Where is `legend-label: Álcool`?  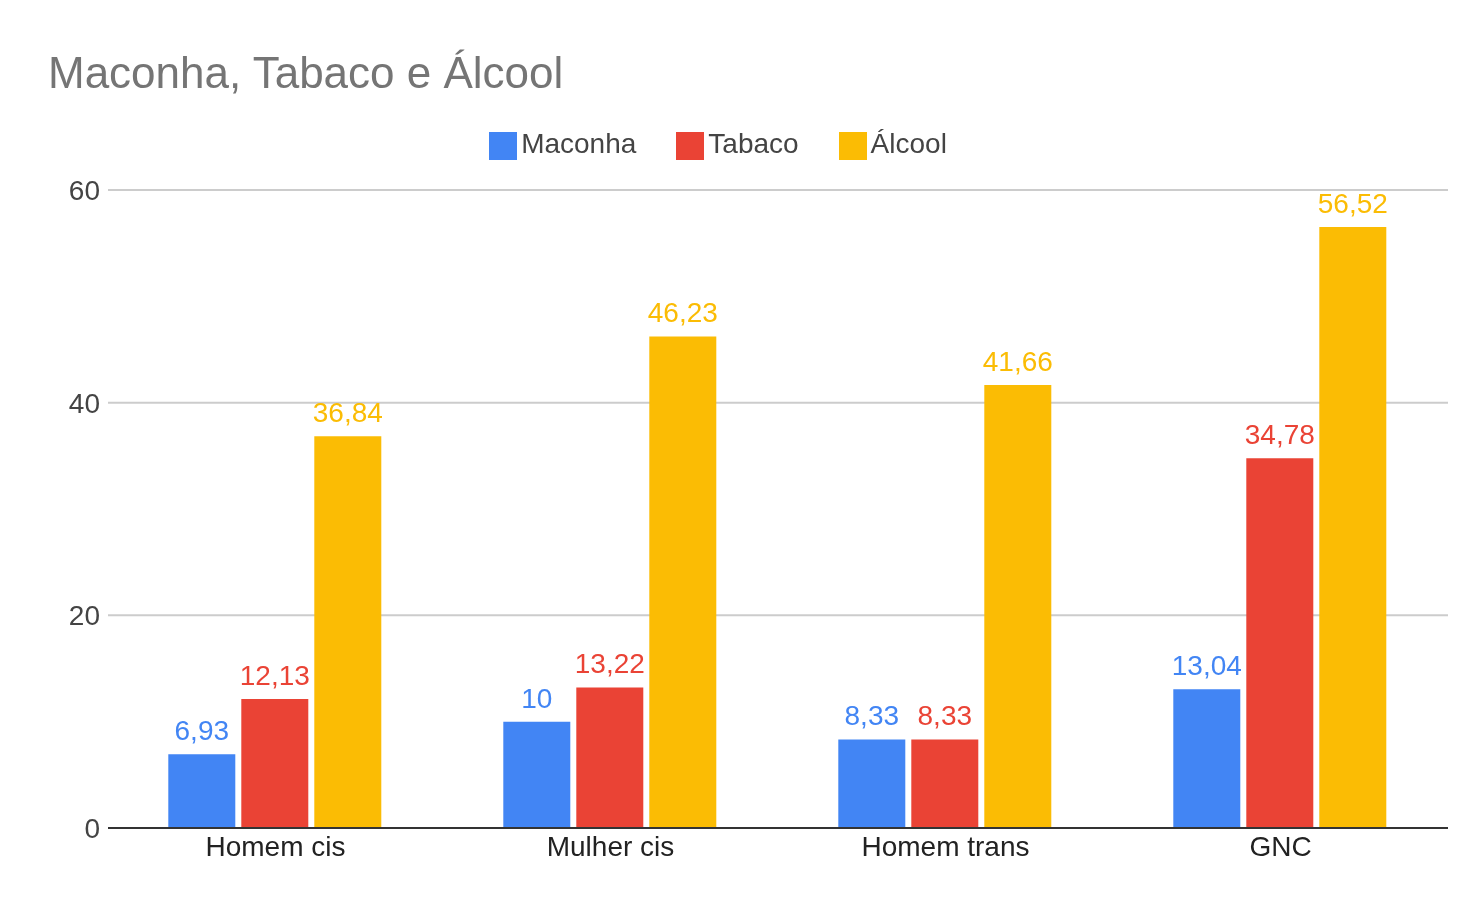
legend-label: Álcool is located at coordinates (908, 143).